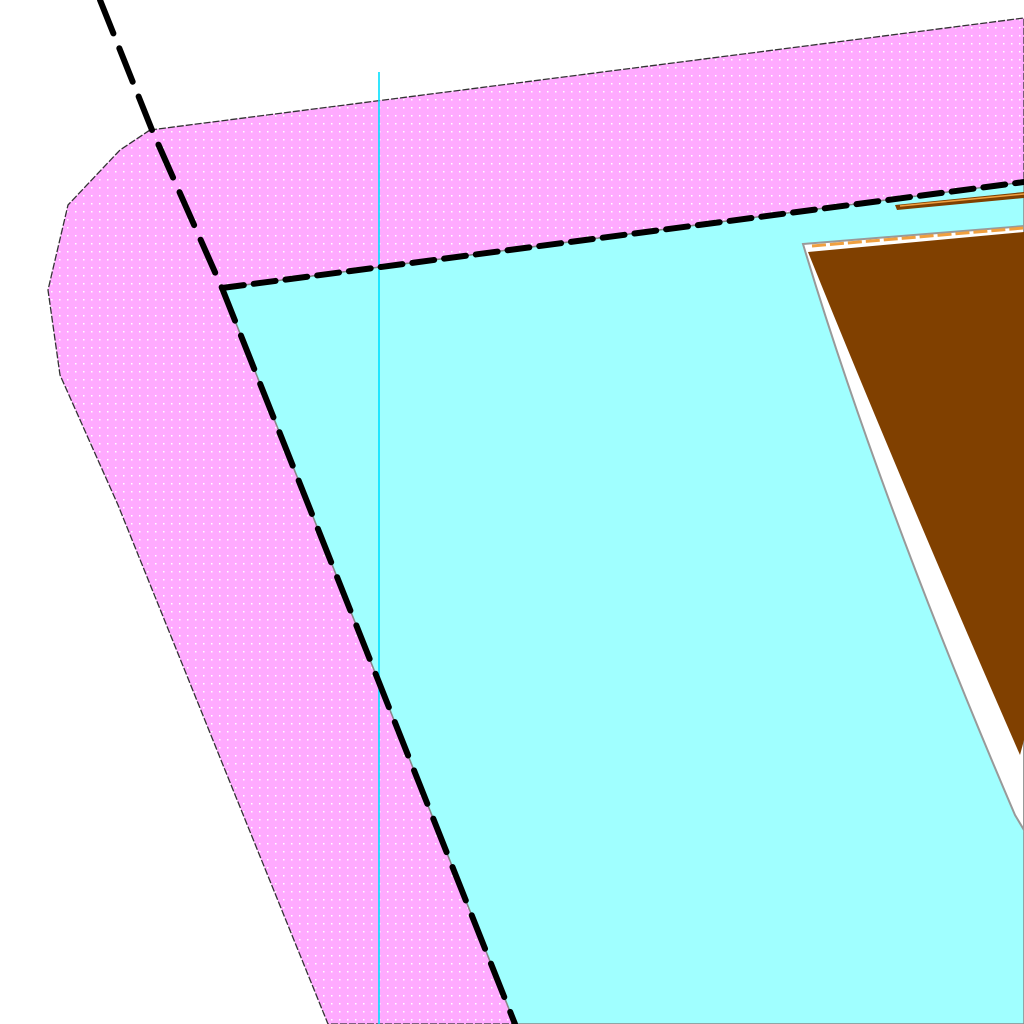 The width and height of the screenshot is (1024, 1024). What do you see at coordinates (621, 235) in the screenshot?
I see `boundary-line-top` at bounding box center [621, 235].